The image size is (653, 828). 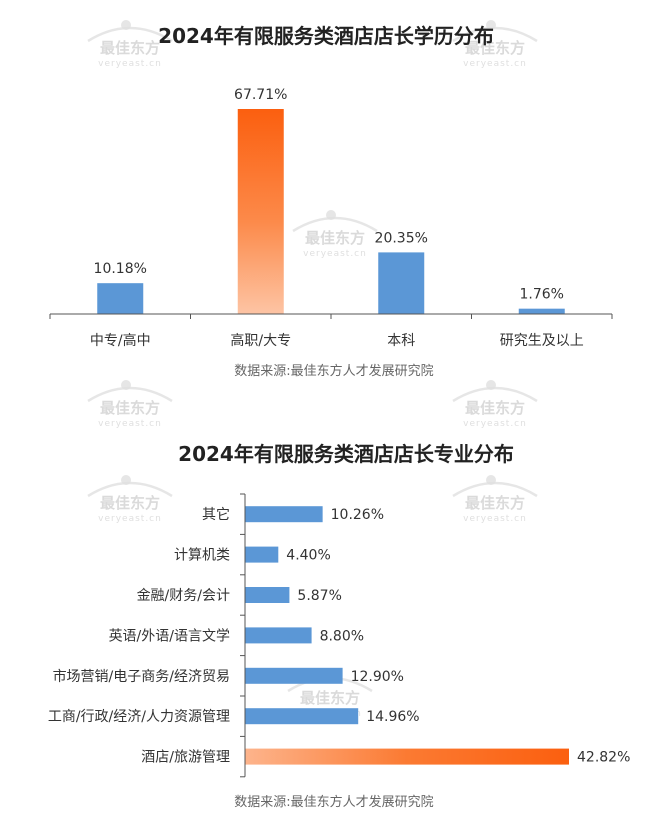 What do you see at coordinates (542, 341) in the screenshot?
I see `category-label-education-3: 研究生及以上` at bounding box center [542, 341].